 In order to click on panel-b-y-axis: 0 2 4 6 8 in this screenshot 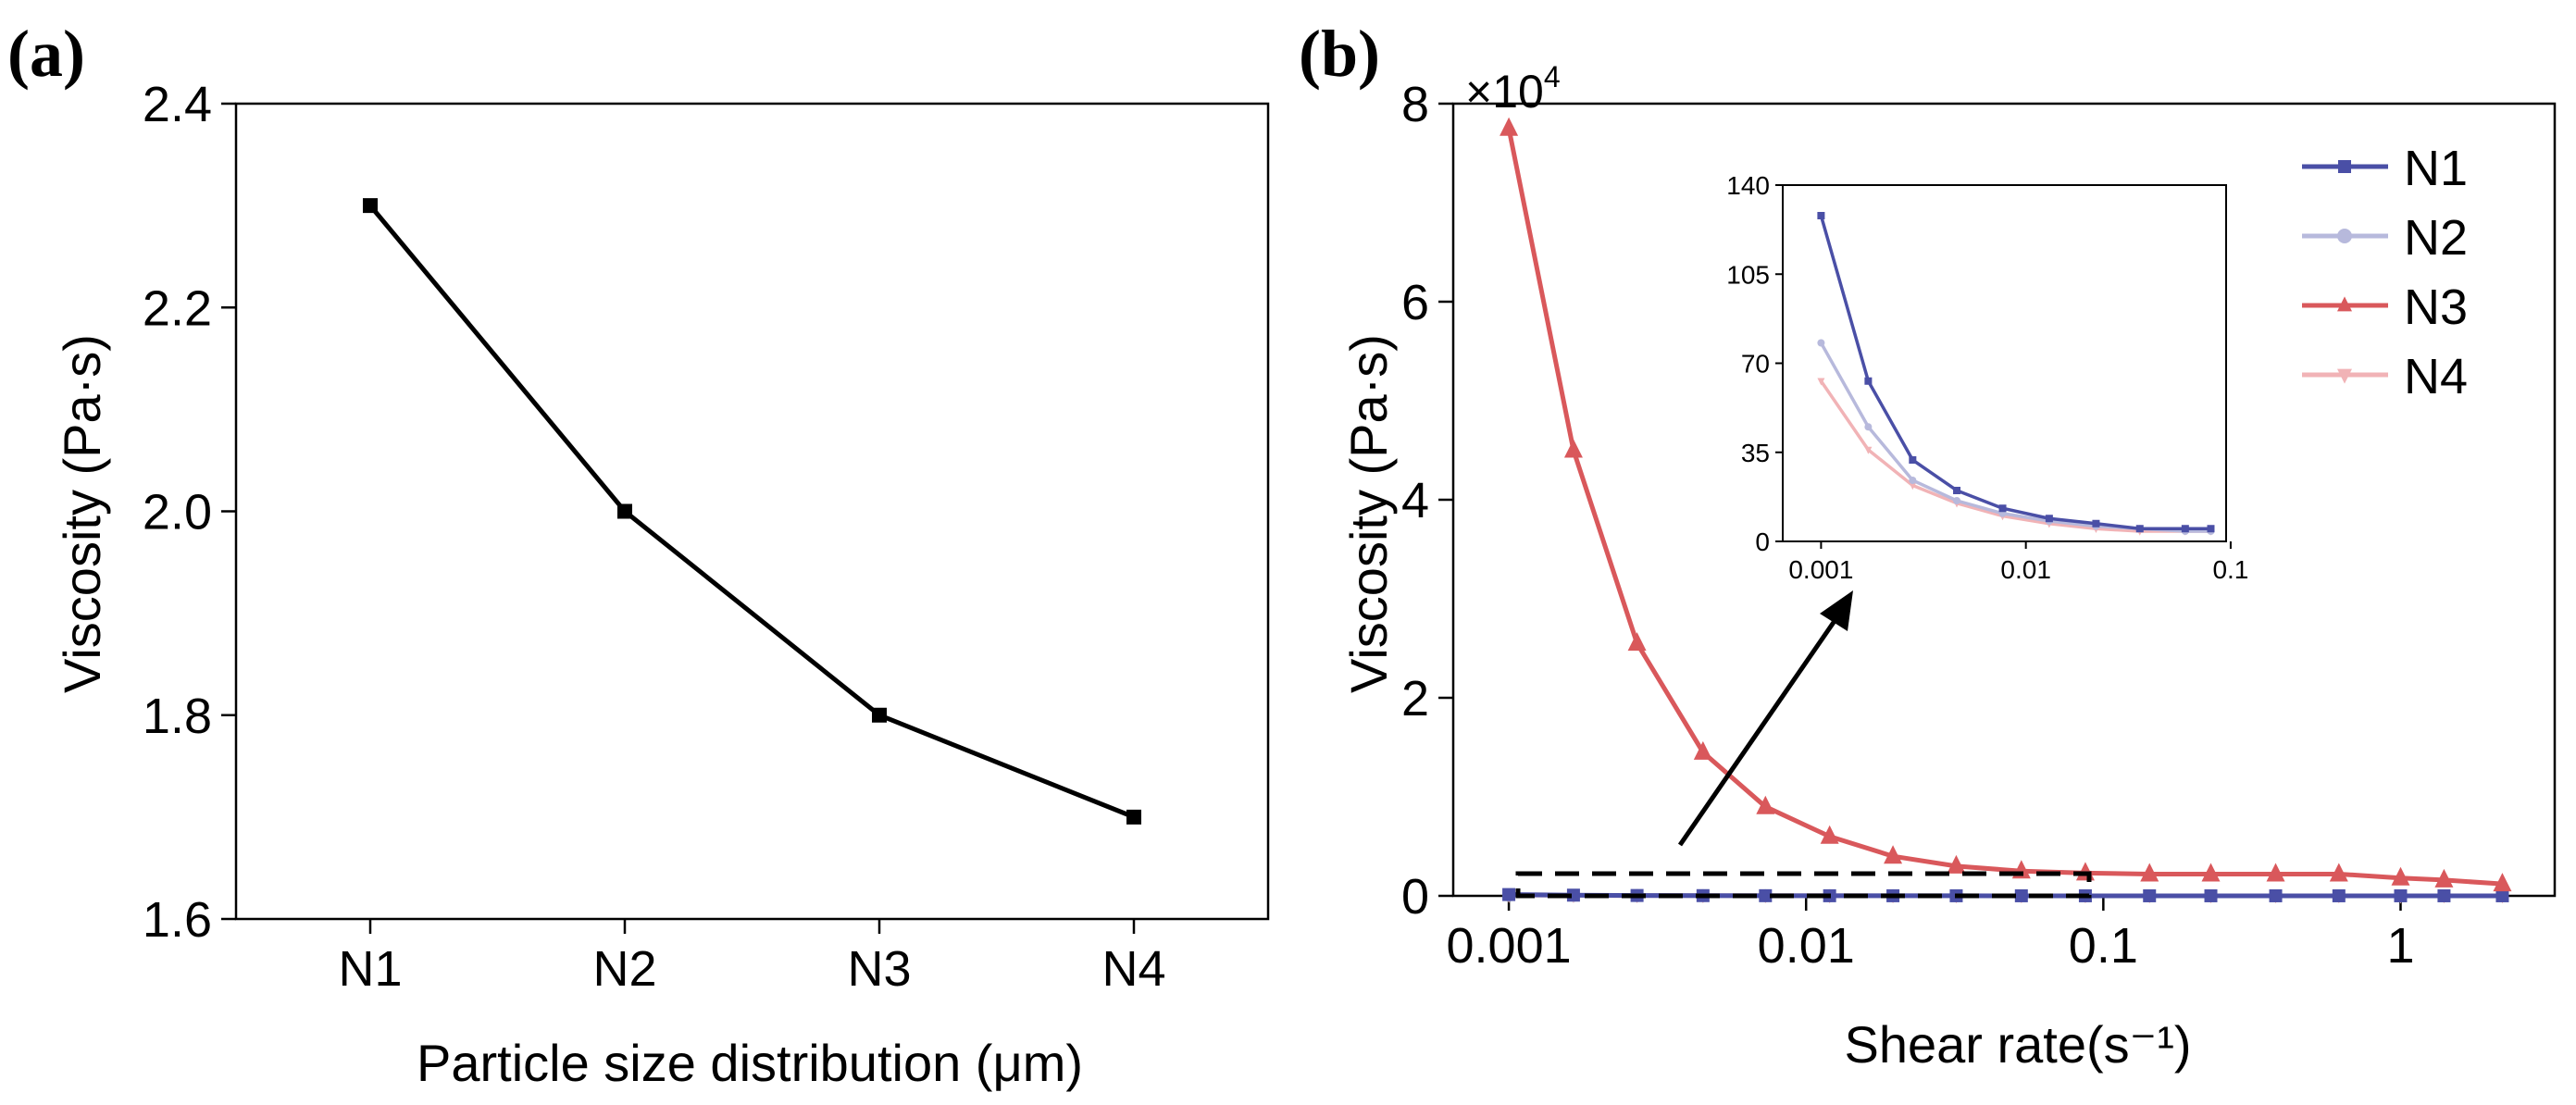, I will do `click(1427, 501)`.